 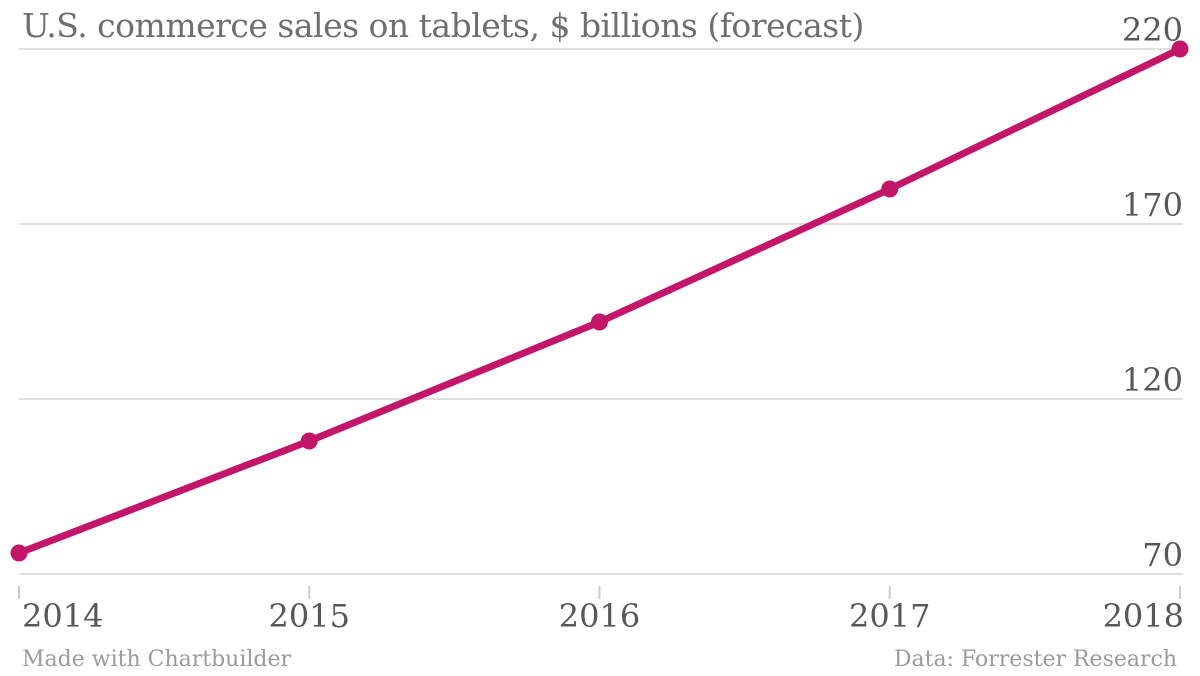 I want to click on footer-credit: Made with Chartbuilder, so click(x=157, y=659).